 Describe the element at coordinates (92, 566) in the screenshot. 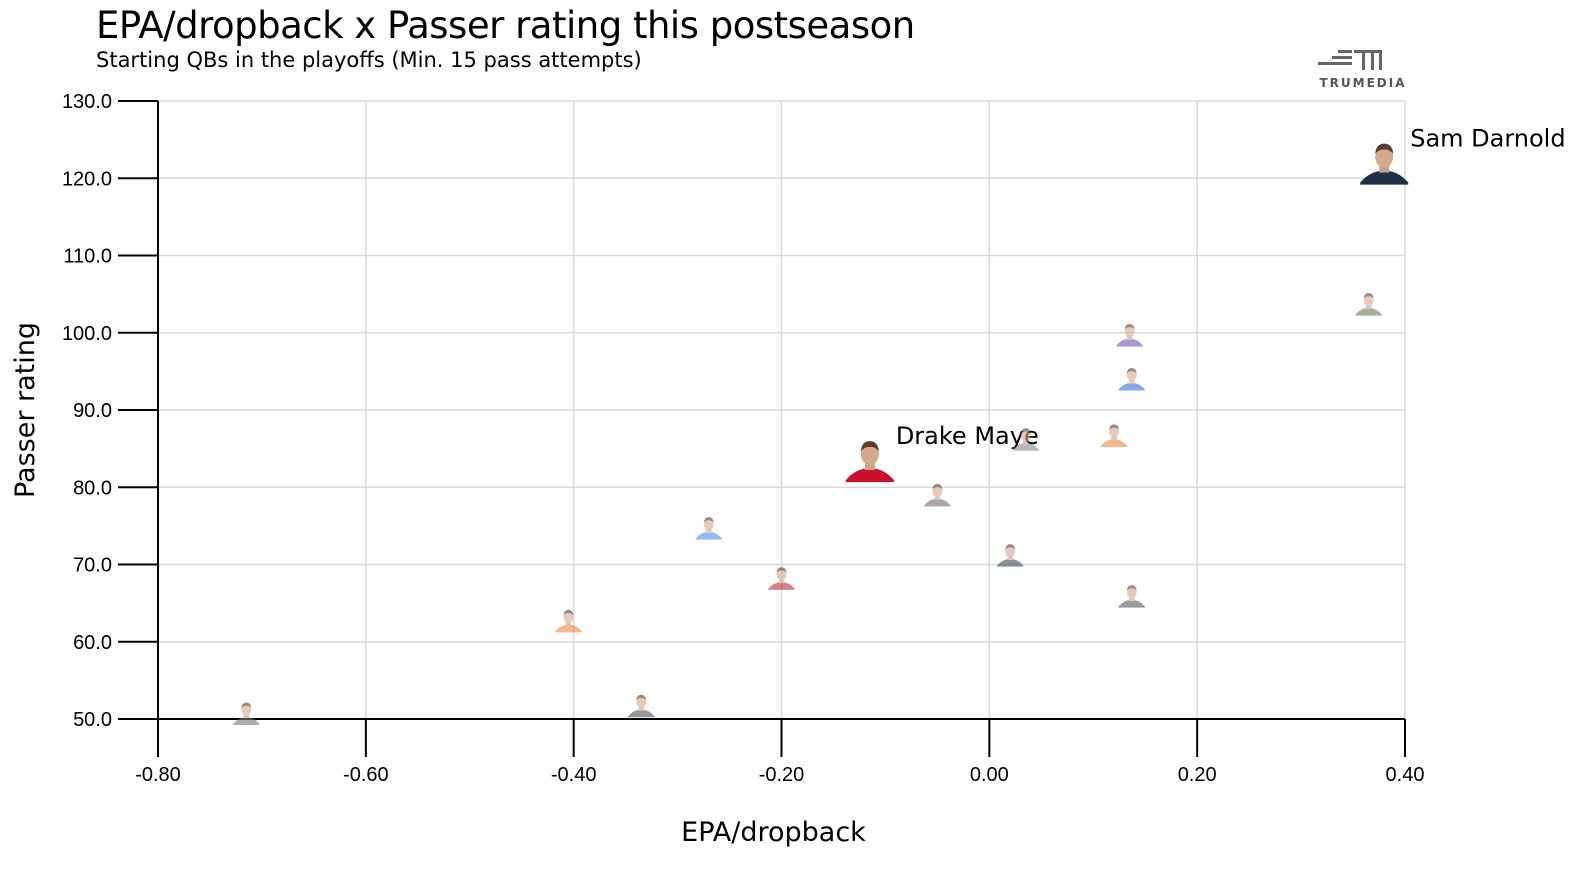

I see `y-tick-label: 70.0` at that location.